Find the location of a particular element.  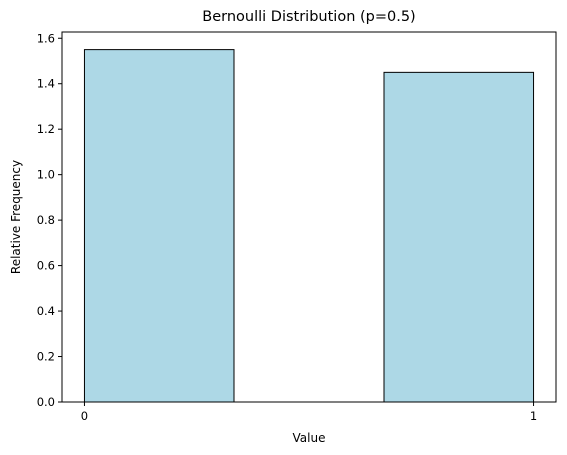

y-tick-label: 0.2 is located at coordinates (46, 357).